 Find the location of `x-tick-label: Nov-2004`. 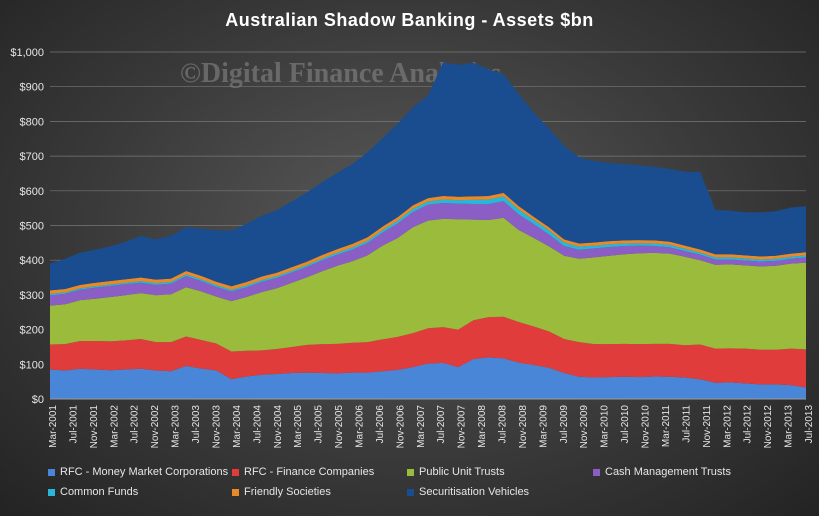

x-tick-label: Nov-2004 is located at coordinates (278, 427).